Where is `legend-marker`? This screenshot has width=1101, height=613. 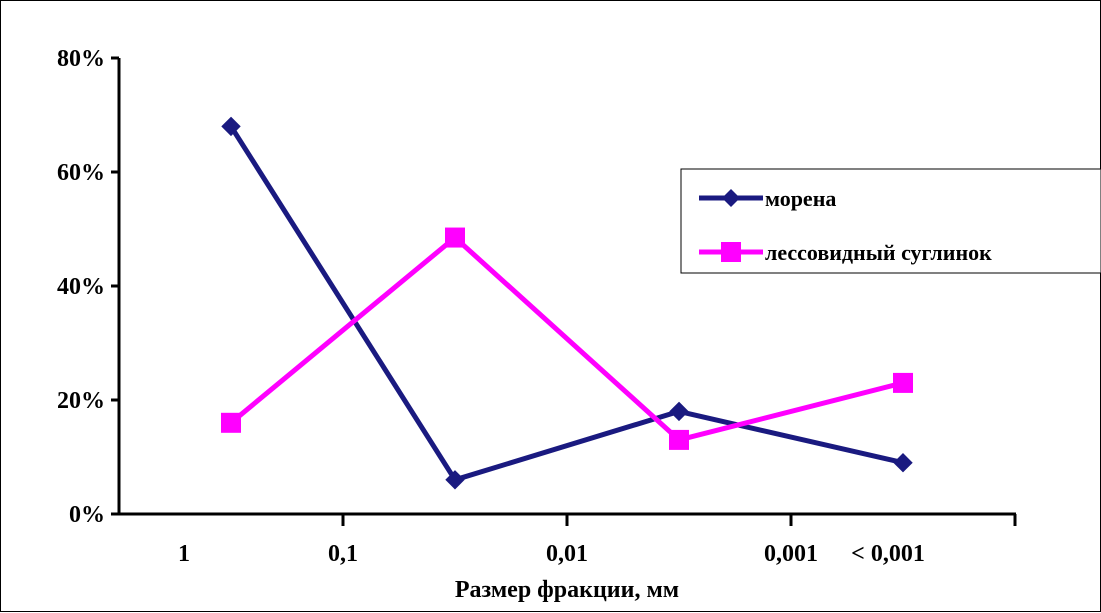
legend-marker is located at coordinates (731, 252).